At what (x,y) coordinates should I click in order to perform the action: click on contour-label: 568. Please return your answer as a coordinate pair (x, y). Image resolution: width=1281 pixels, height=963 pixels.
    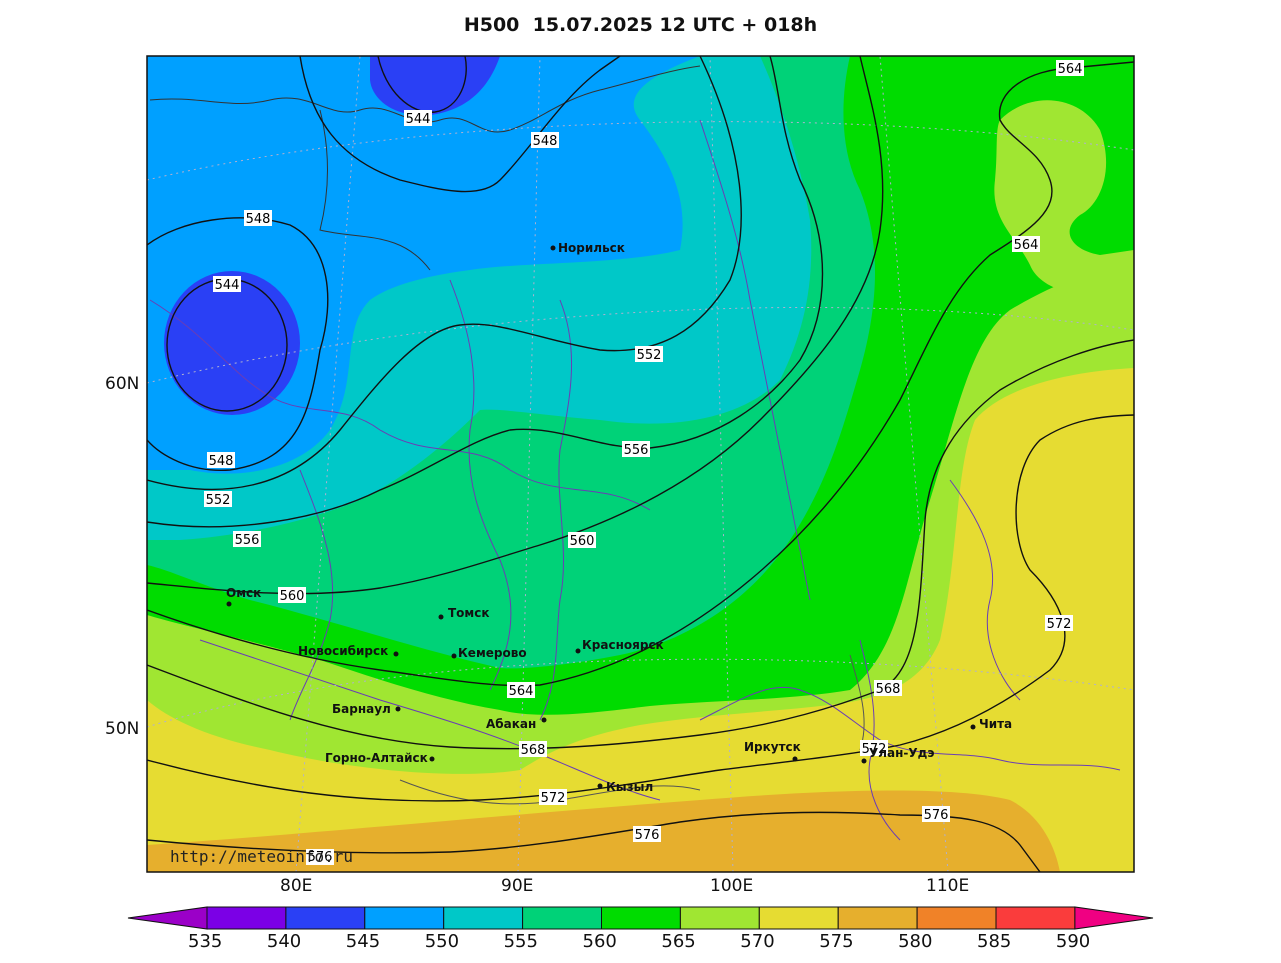
    Looking at the image, I should click on (533, 749).